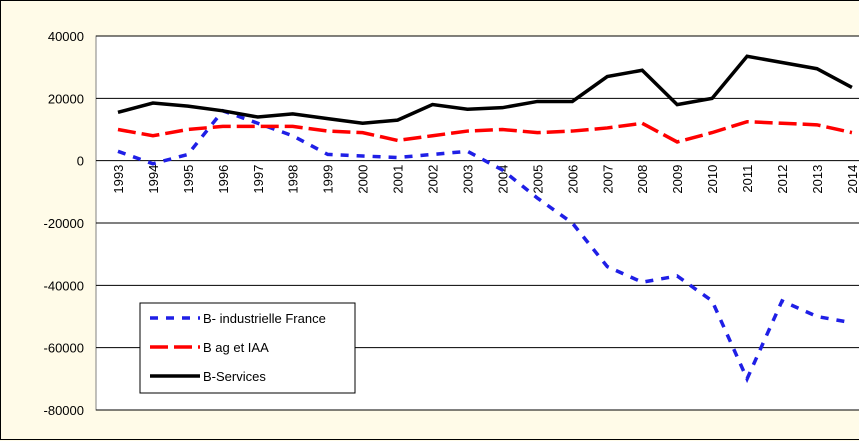 Image resolution: width=859 pixels, height=441 pixels. What do you see at coordinates (188, 179) in the screenshot?
I see `x-tick-label: 1995` at bounding box center [188, 179].